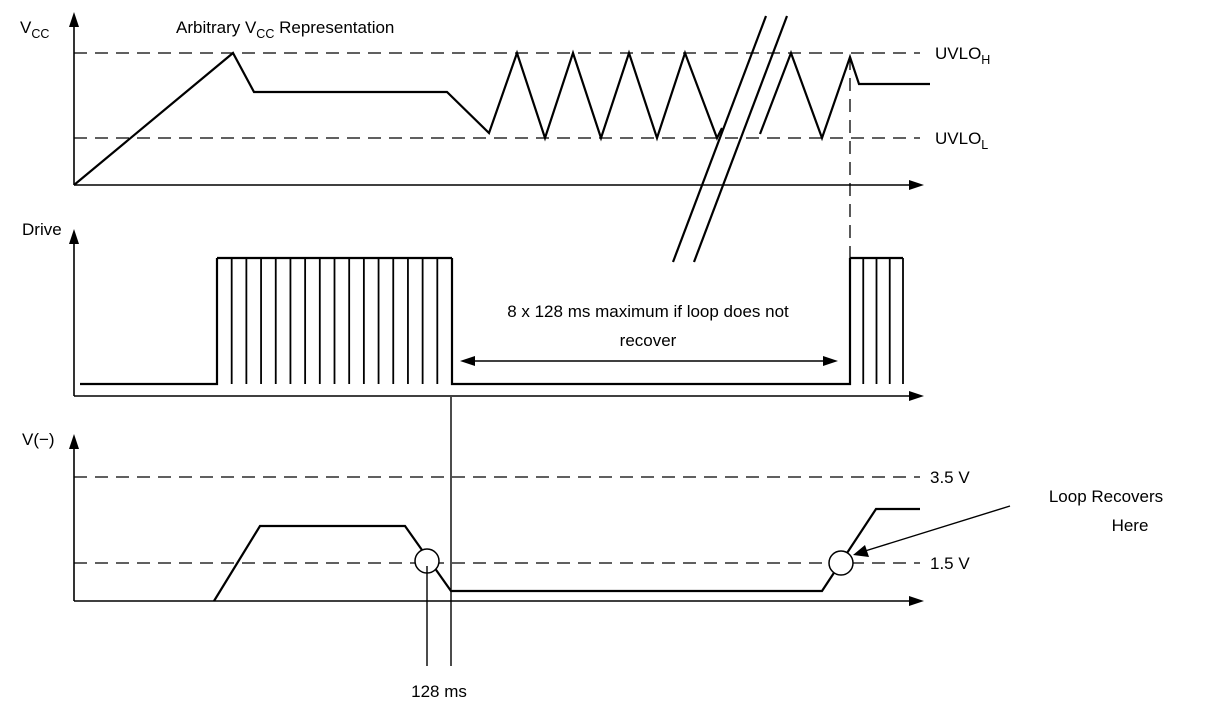 The height and width of the screenshot is (704, 1211). Describe the element at coordinates (961, 140) in the screenshot. I see `uvlo-low-label: UVLOL` at that location.